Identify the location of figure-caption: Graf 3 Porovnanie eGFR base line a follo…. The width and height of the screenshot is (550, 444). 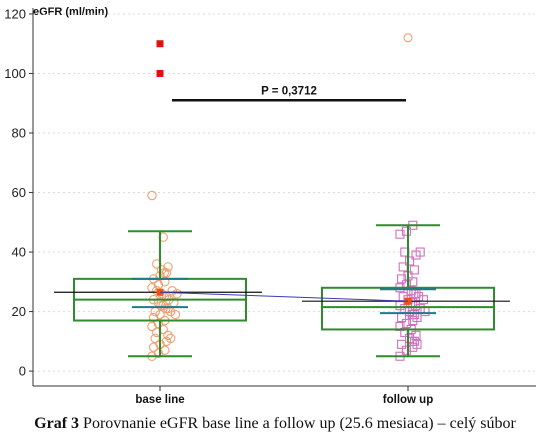
(275, 424).